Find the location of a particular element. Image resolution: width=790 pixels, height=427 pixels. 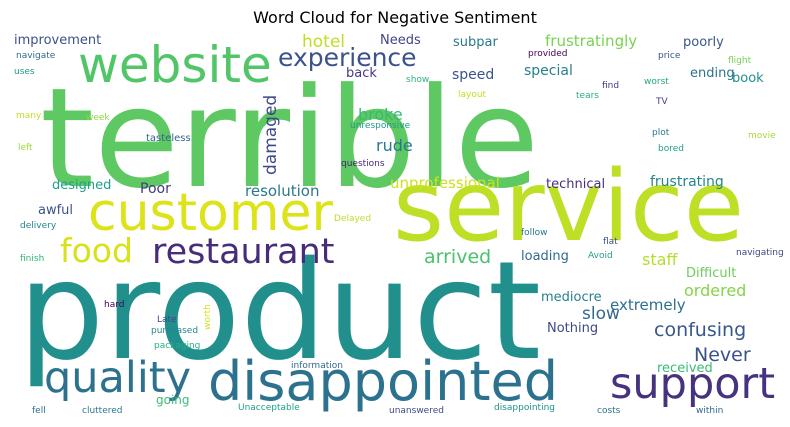

word-unprofessional: unprofessional is located at coordinates (445, 183).